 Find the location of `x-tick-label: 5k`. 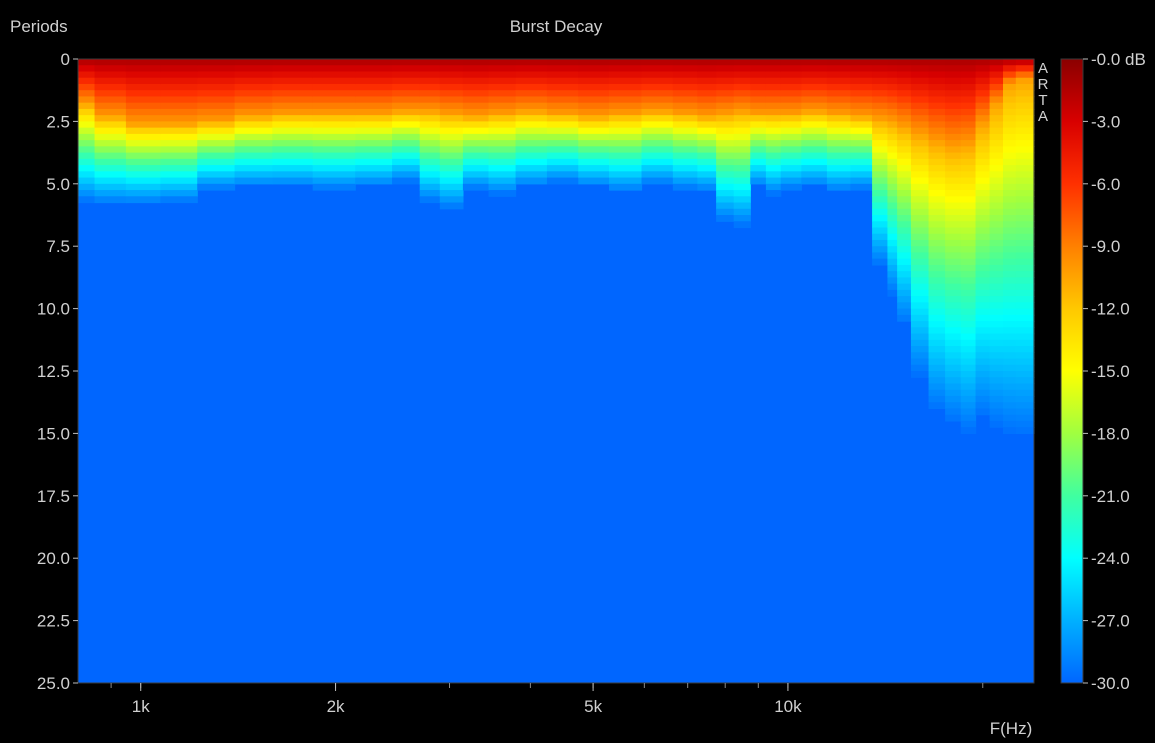

x-tick-label: 5k is located at coordinates (593, 706).